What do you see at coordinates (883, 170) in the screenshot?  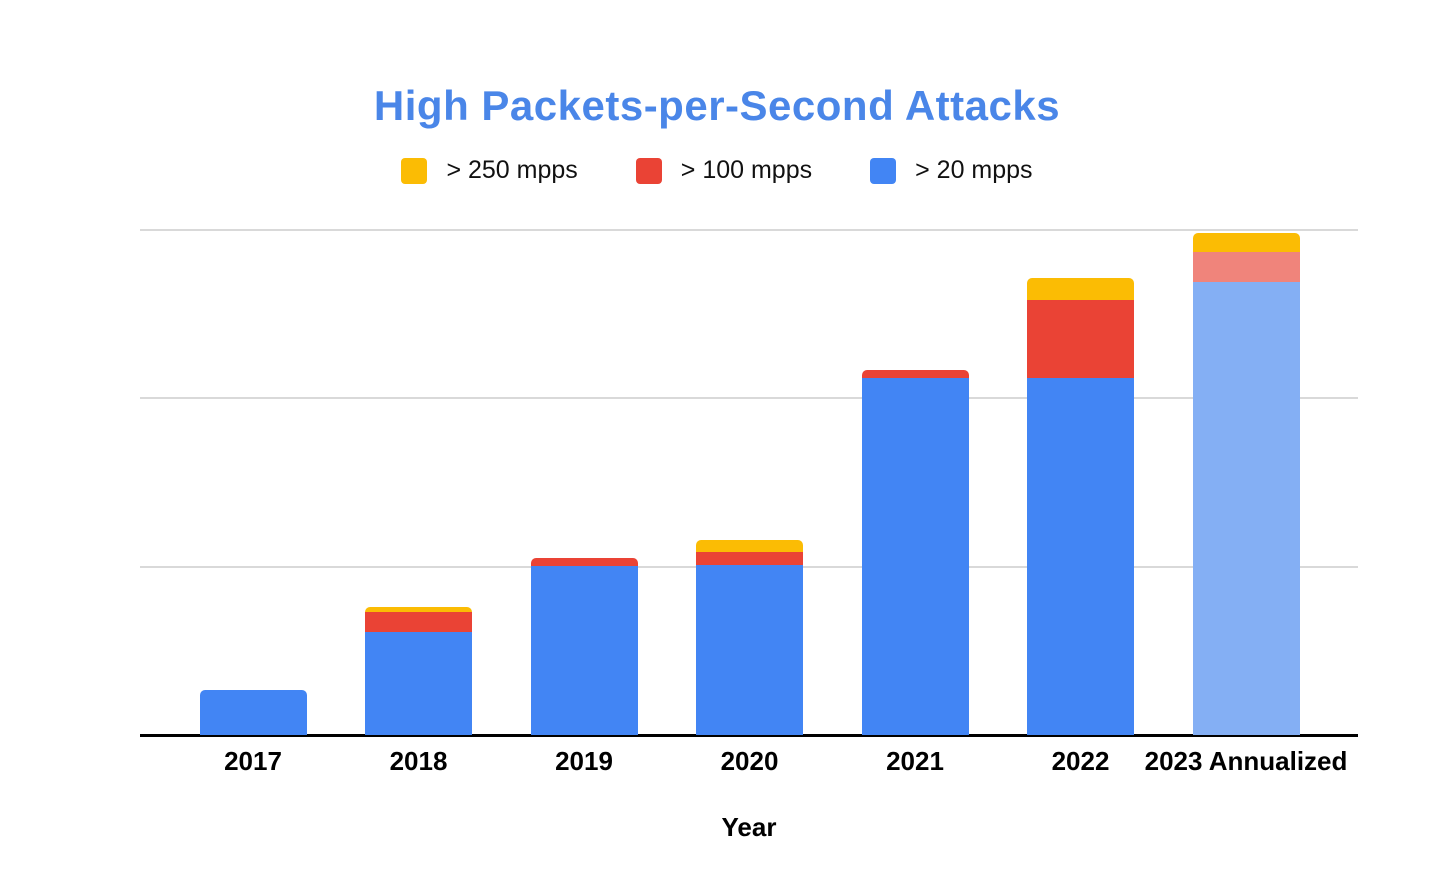 I see `legend-swatch-blue-icon` at bounding box center [883, 170].